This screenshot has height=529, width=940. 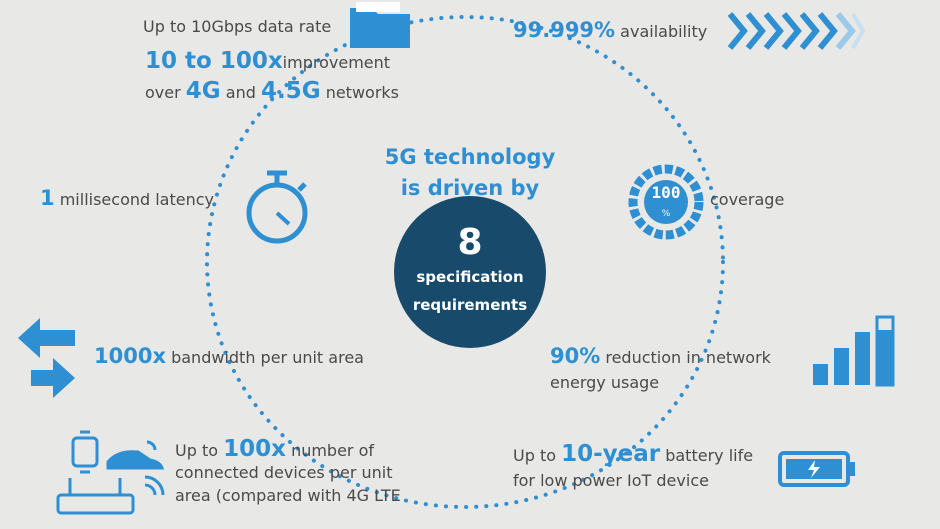 I want to click on center-number: 8, so click(x=470, y=242).